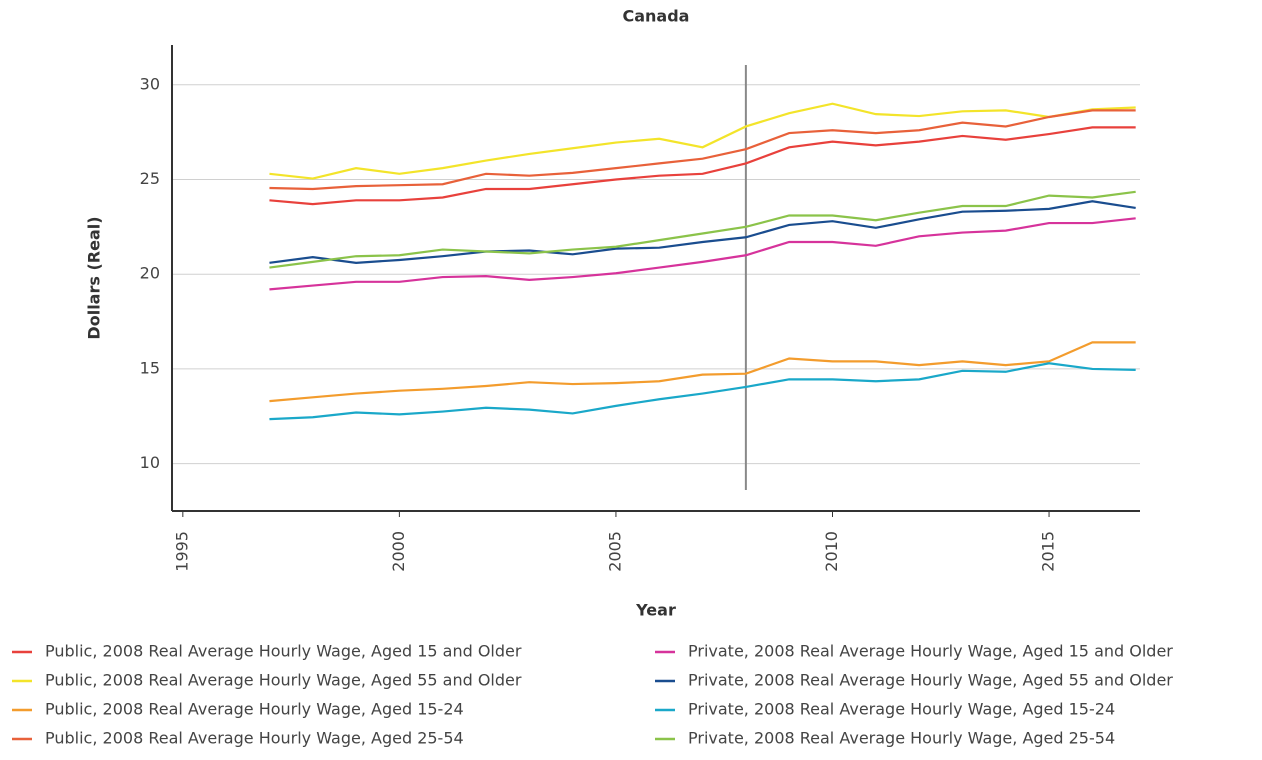 The image size is (1262, 760). I want to click on y-tick-label: 10, so click(150, 462).